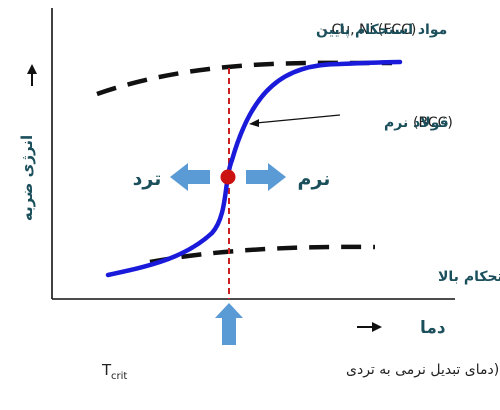  Describe the element at coordinates (254, 123) in the screenshot. I see `bcc-pointer-head` at that location.